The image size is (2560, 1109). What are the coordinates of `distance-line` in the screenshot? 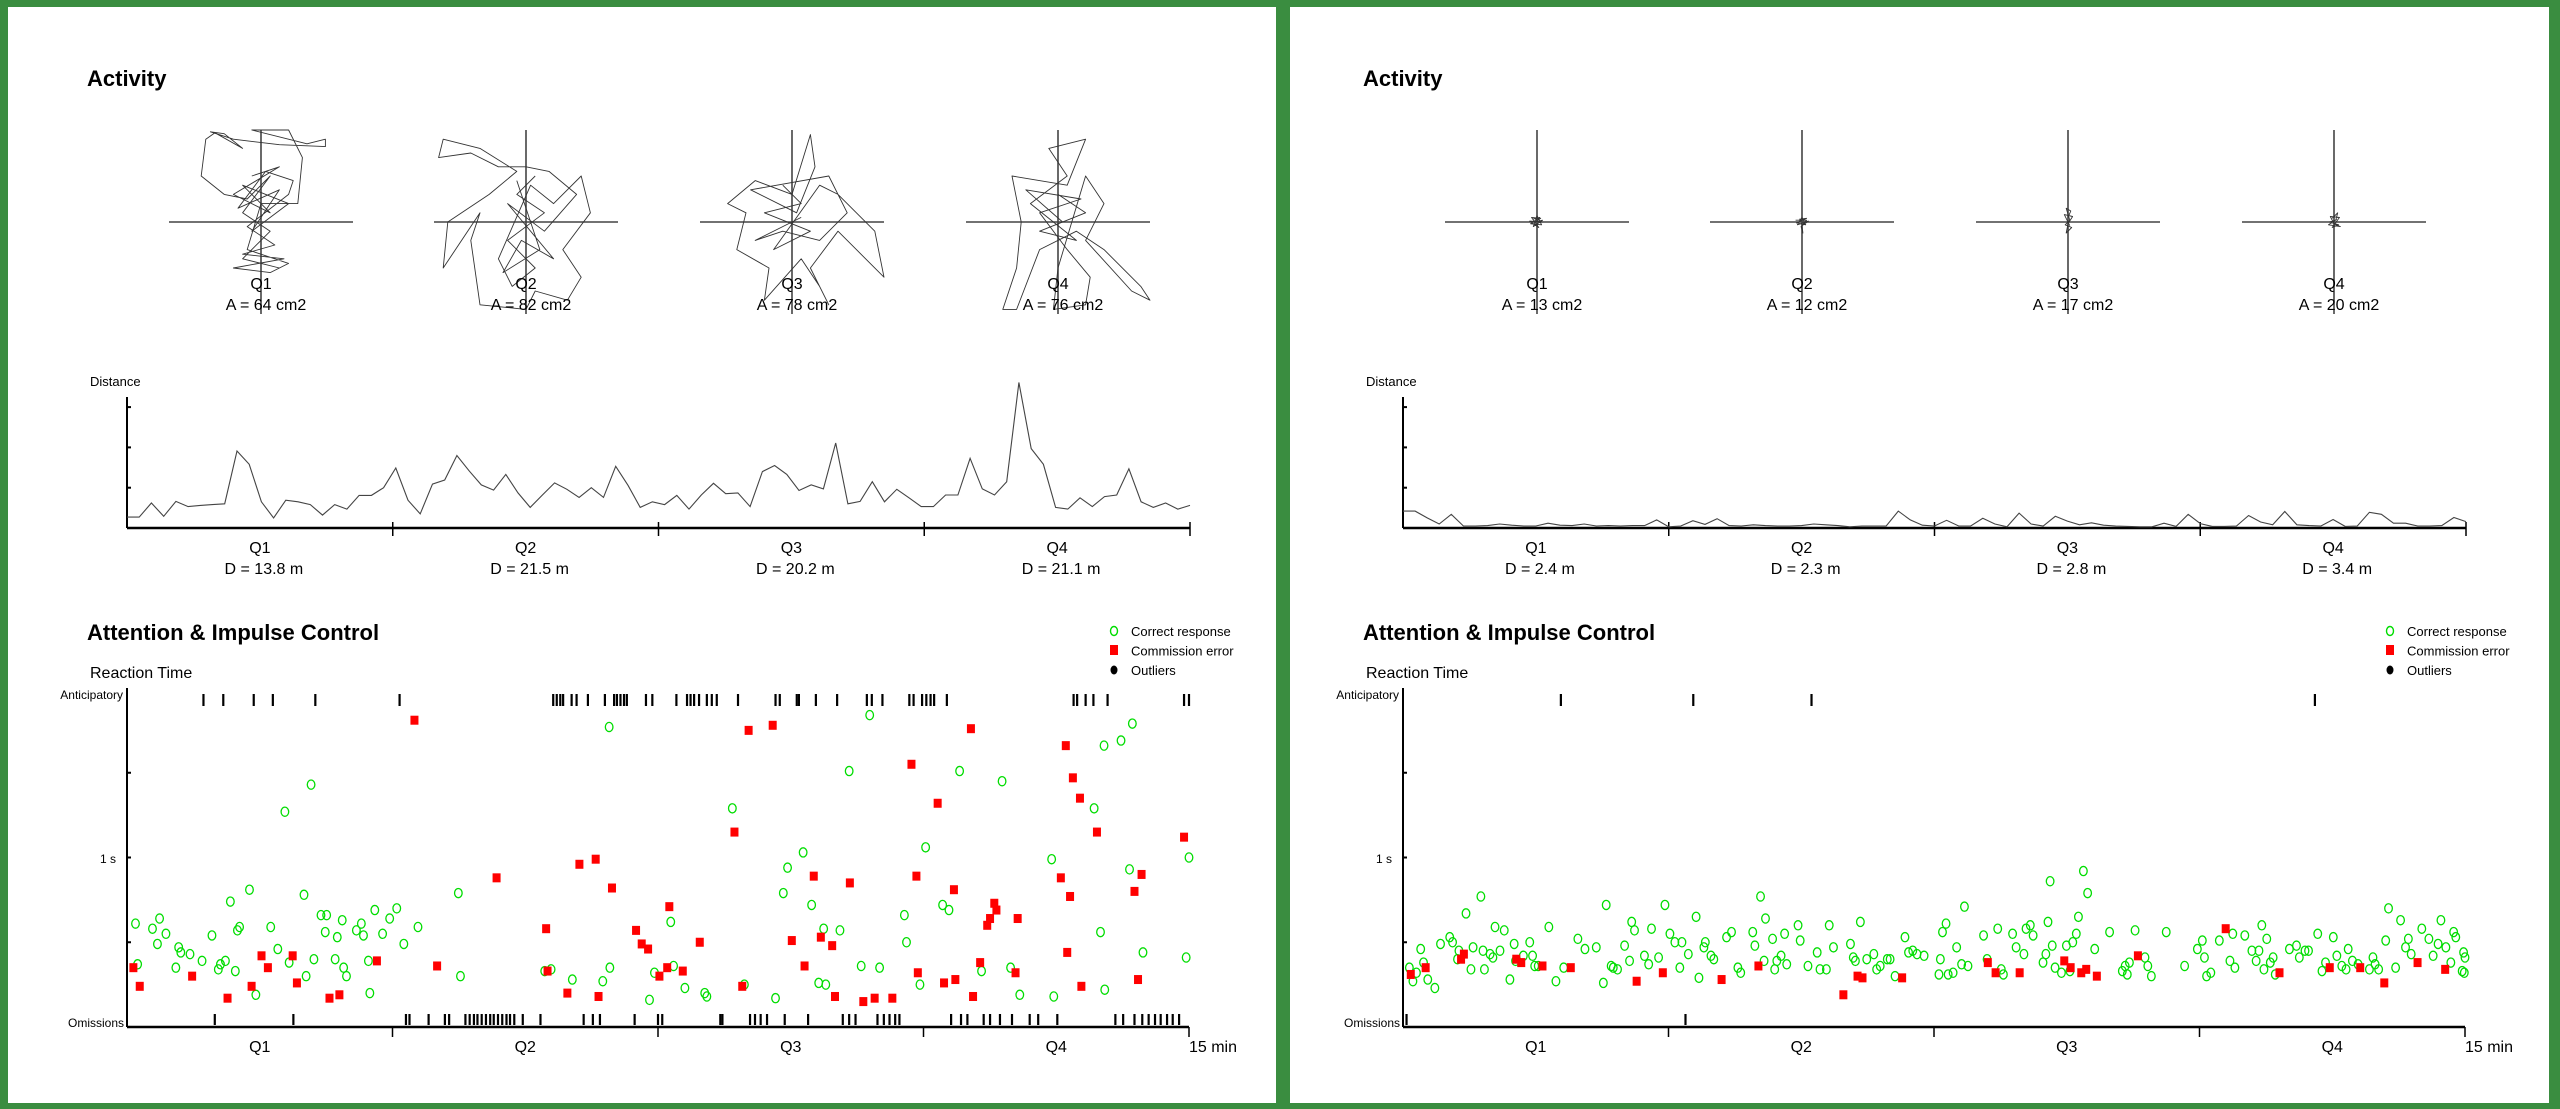 It's located at (1935, 519).